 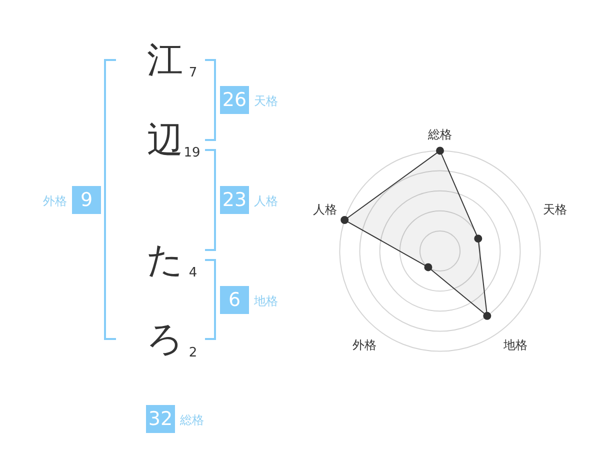 What do you see at coordinates (193, 353) in the screenshot?
I see `text: 2` at bounding box center [193, 353].